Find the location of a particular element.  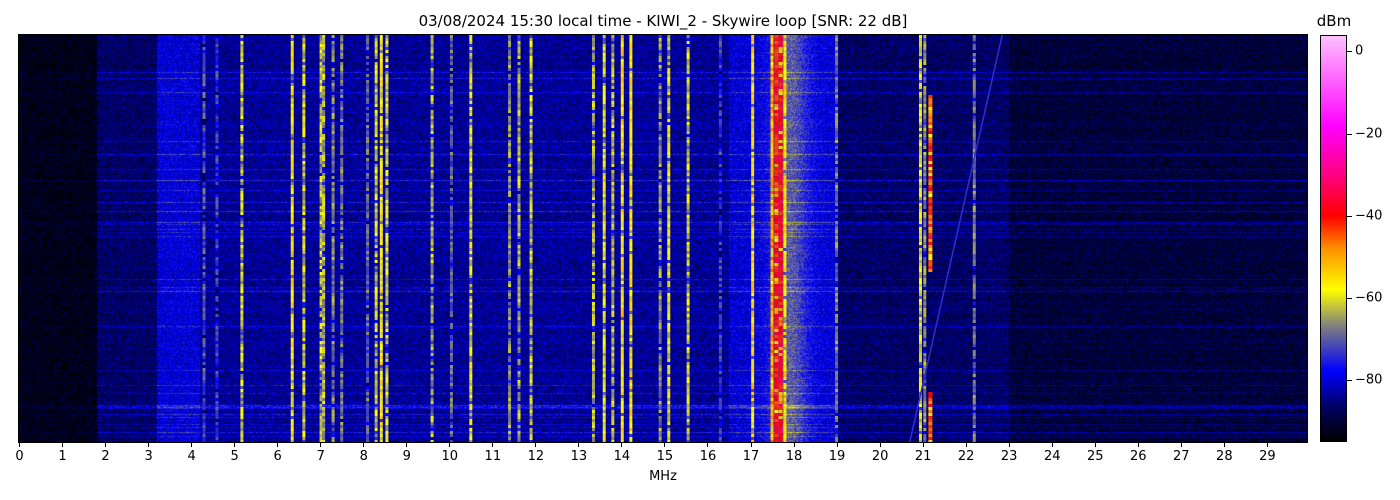

x-tick-label: 20 is located at coordinates (880, 456).